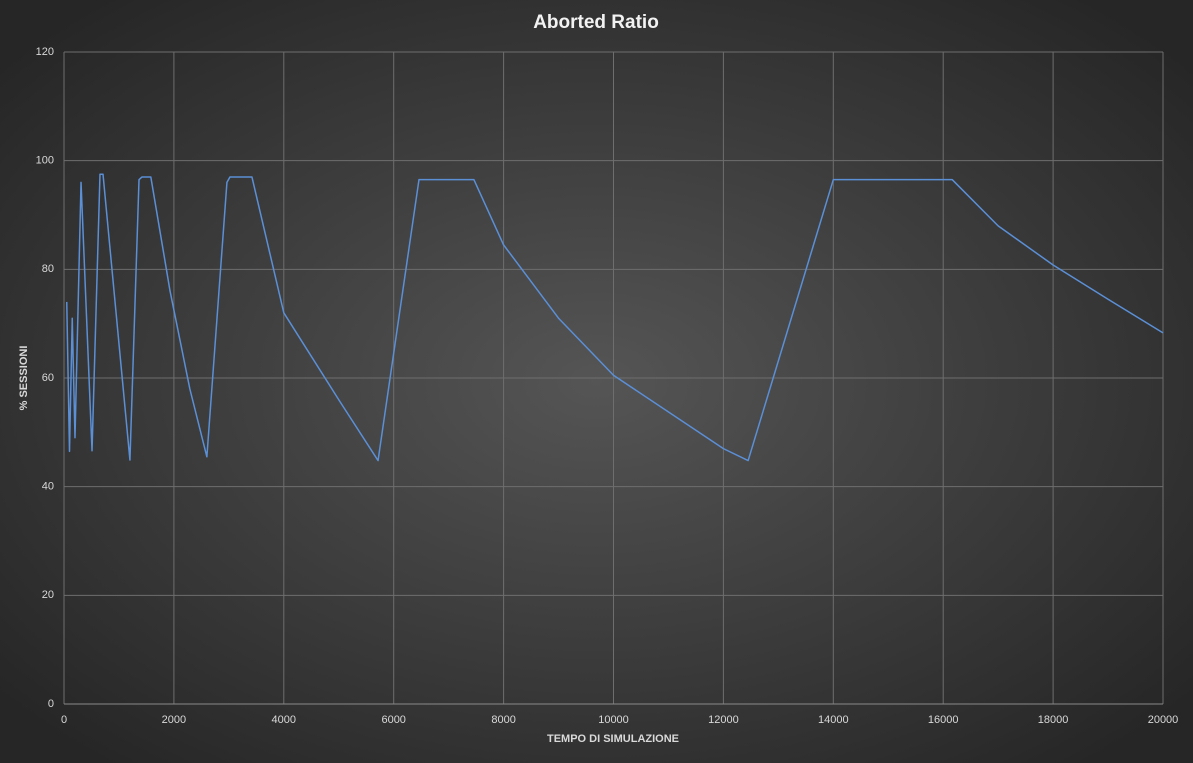 The width and height of the screenshot is (1193, 763). What do you see at coordinates (48, 595) in the screenshot?
I see `y-tick-label: 20` at bounding box center [48, 595].